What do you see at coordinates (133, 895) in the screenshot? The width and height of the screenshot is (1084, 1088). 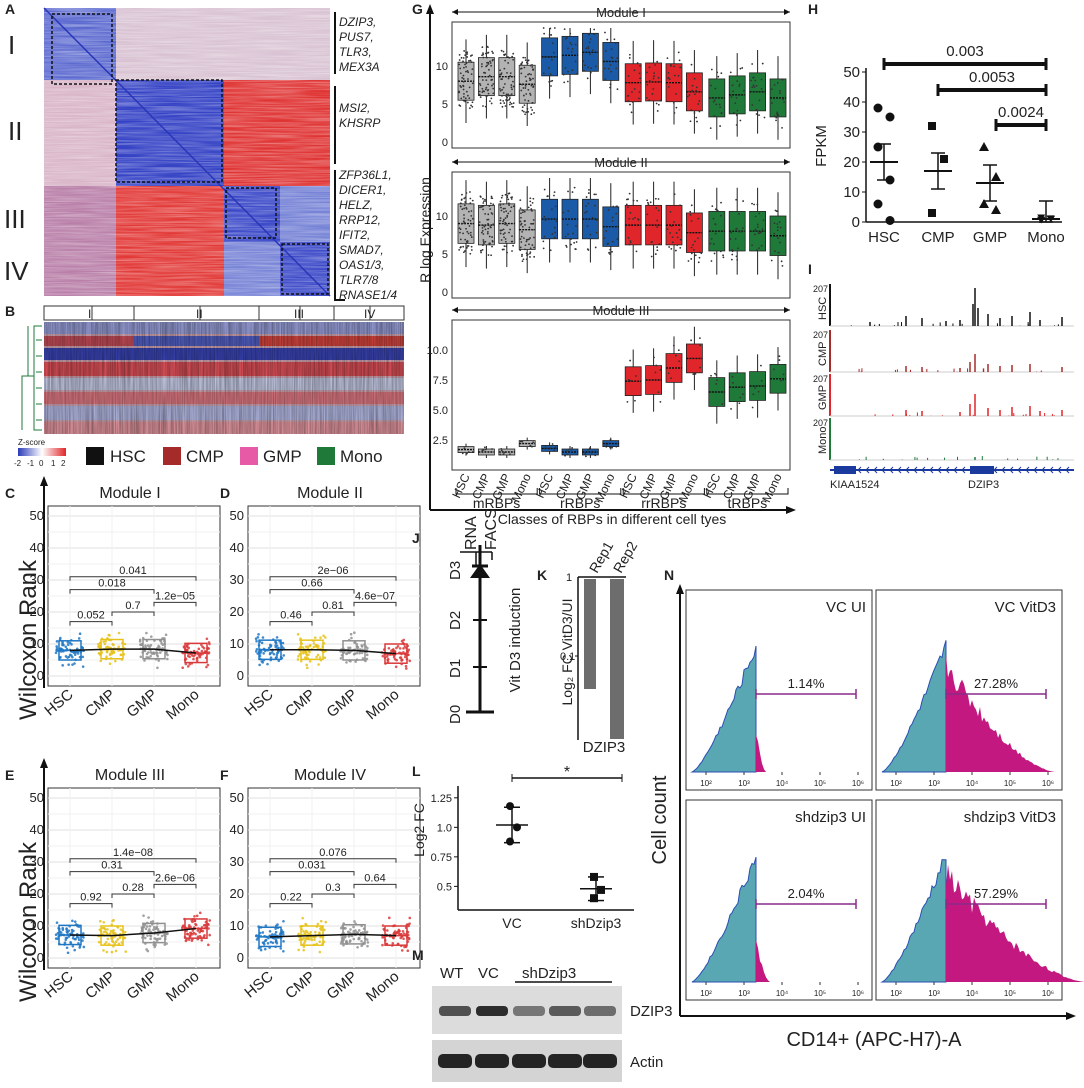 I see `comparison-bracket` at bounding box center [133, 895].